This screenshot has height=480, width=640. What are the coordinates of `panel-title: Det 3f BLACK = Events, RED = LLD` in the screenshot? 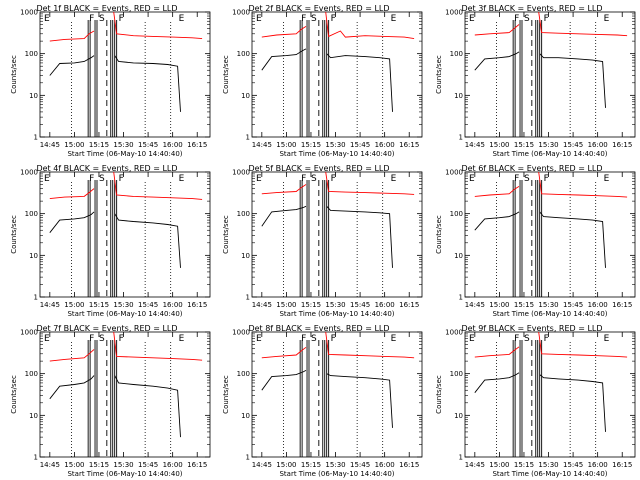 It's located at (531, 8).